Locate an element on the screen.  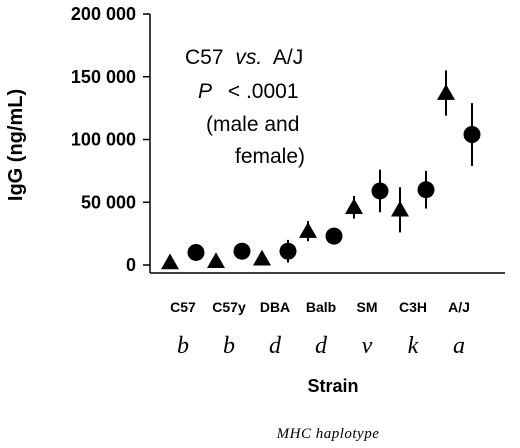
x-tick-label: C57y is located at coordinates (229, 307).